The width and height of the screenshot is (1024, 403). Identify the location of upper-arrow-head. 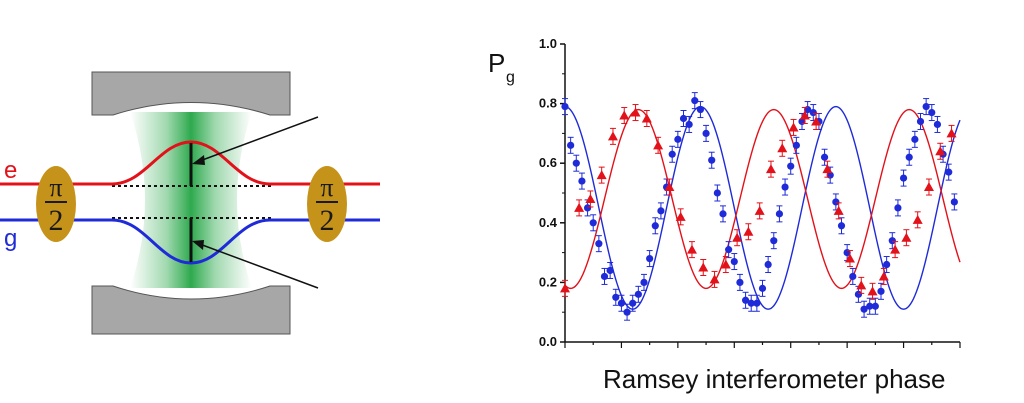
(198, 160).